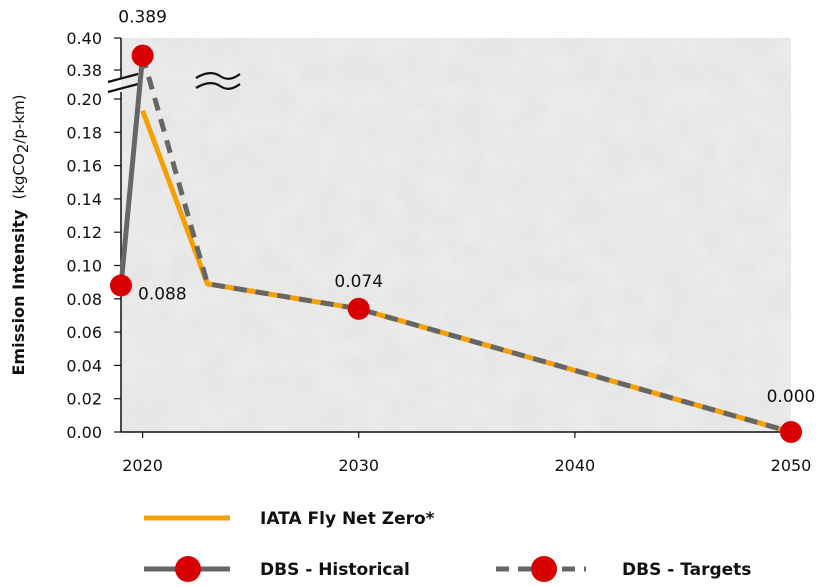 The image size is (818, 587). What do you see at coordinates (358, 465) in the screenshot?
I see `x-tick-label: 2030` at bounding box center [358, 465].